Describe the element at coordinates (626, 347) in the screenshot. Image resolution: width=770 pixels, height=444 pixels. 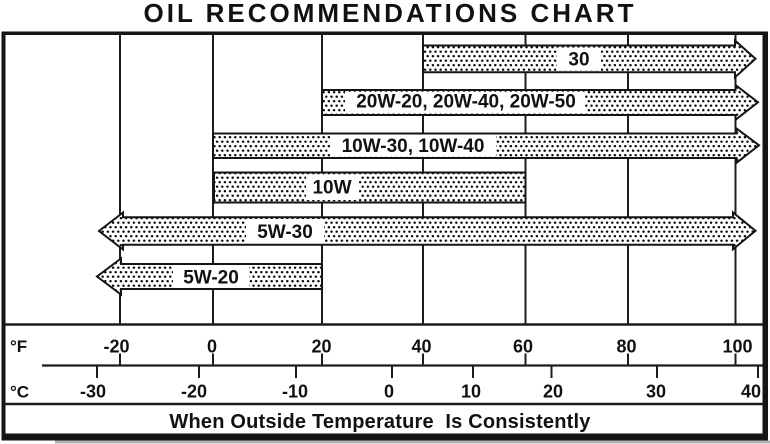
I see `svg-text: 80` at that location.